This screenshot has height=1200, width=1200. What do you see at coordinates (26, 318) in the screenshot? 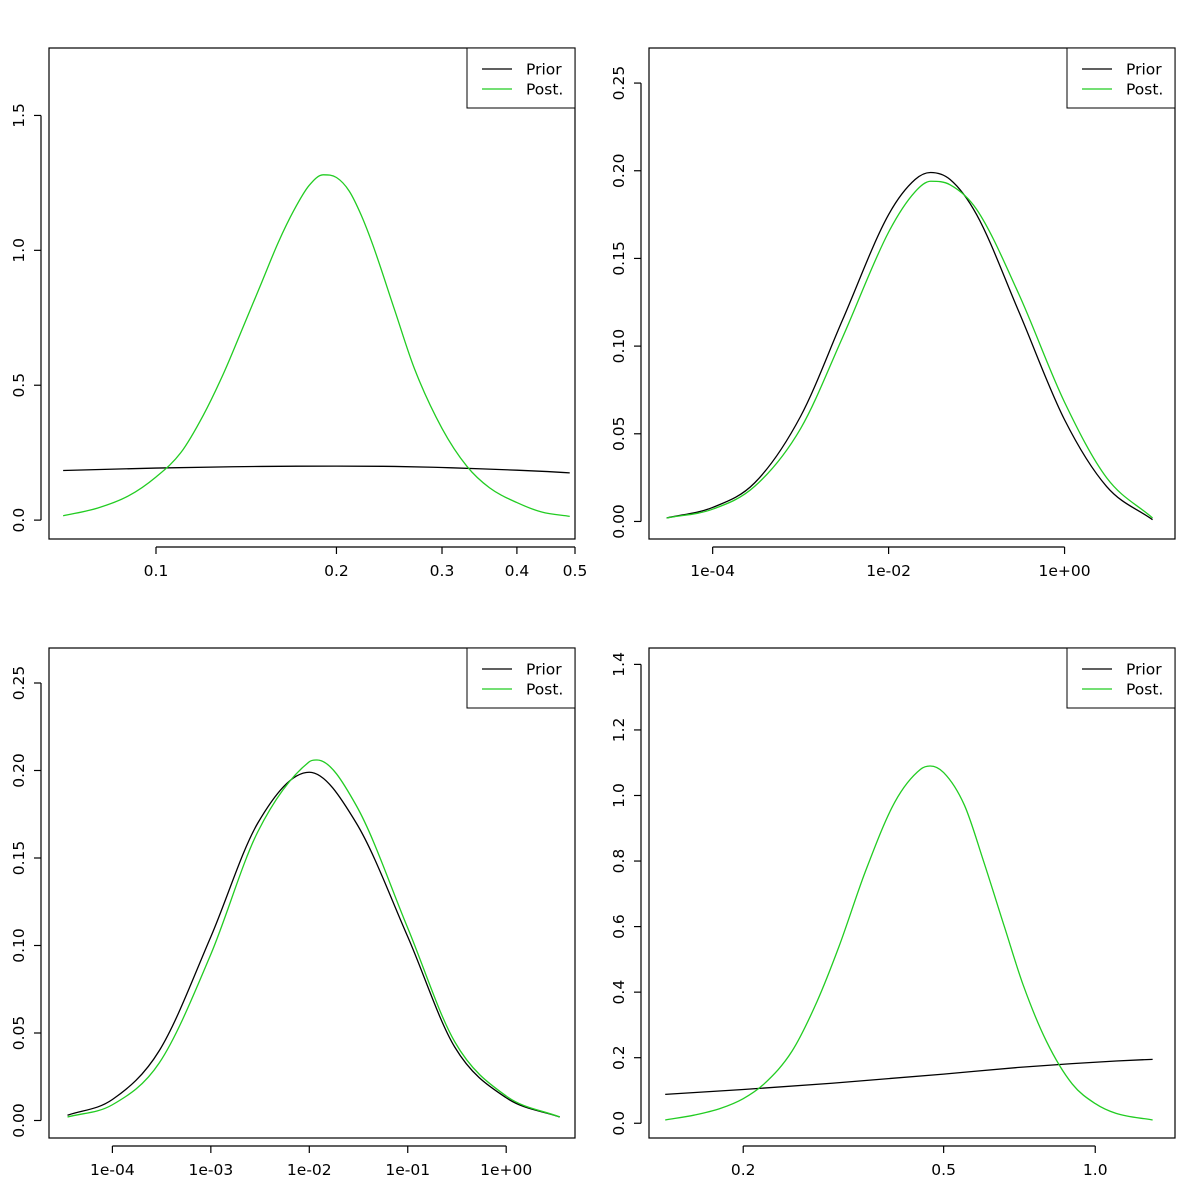
I see `y-axis: 0.0 0.5 1.0 1.5` at bounding box center [26, 318].